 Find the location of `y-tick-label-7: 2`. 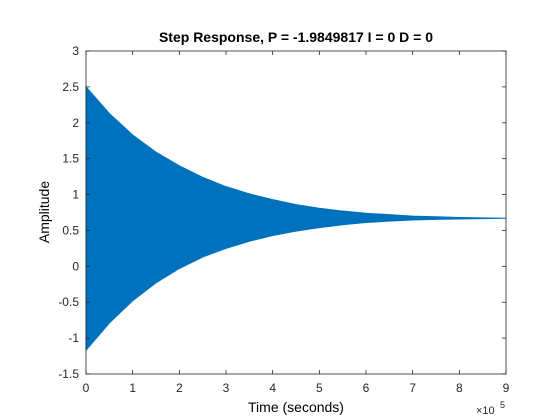

y-tick-label-7: 2 is located at coordinates (75, 123).